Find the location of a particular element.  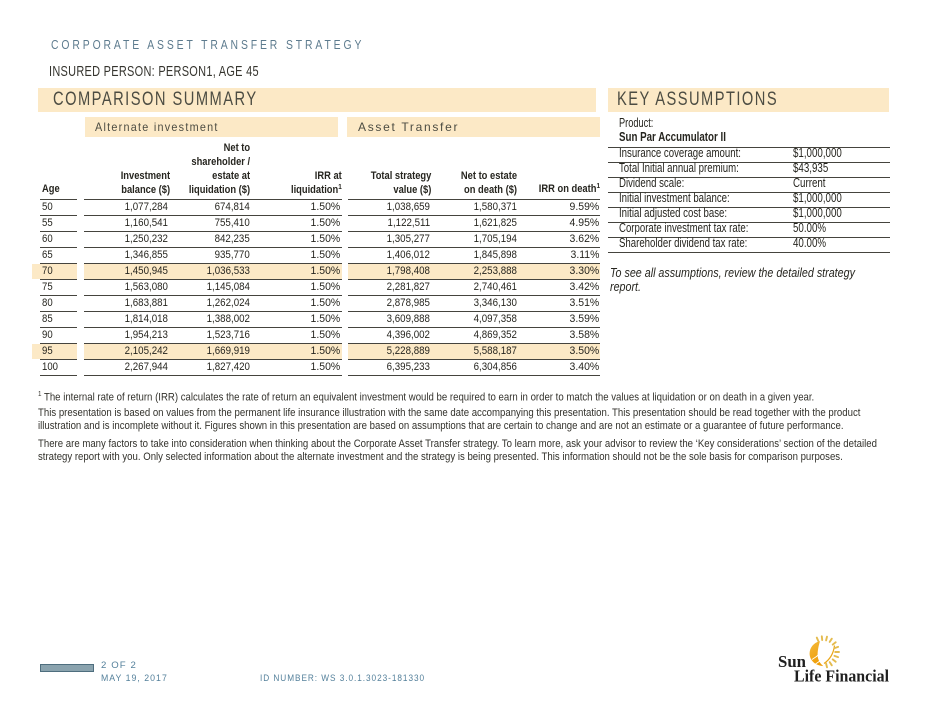

svg-text: Sun is located at coordinates (792, 661).